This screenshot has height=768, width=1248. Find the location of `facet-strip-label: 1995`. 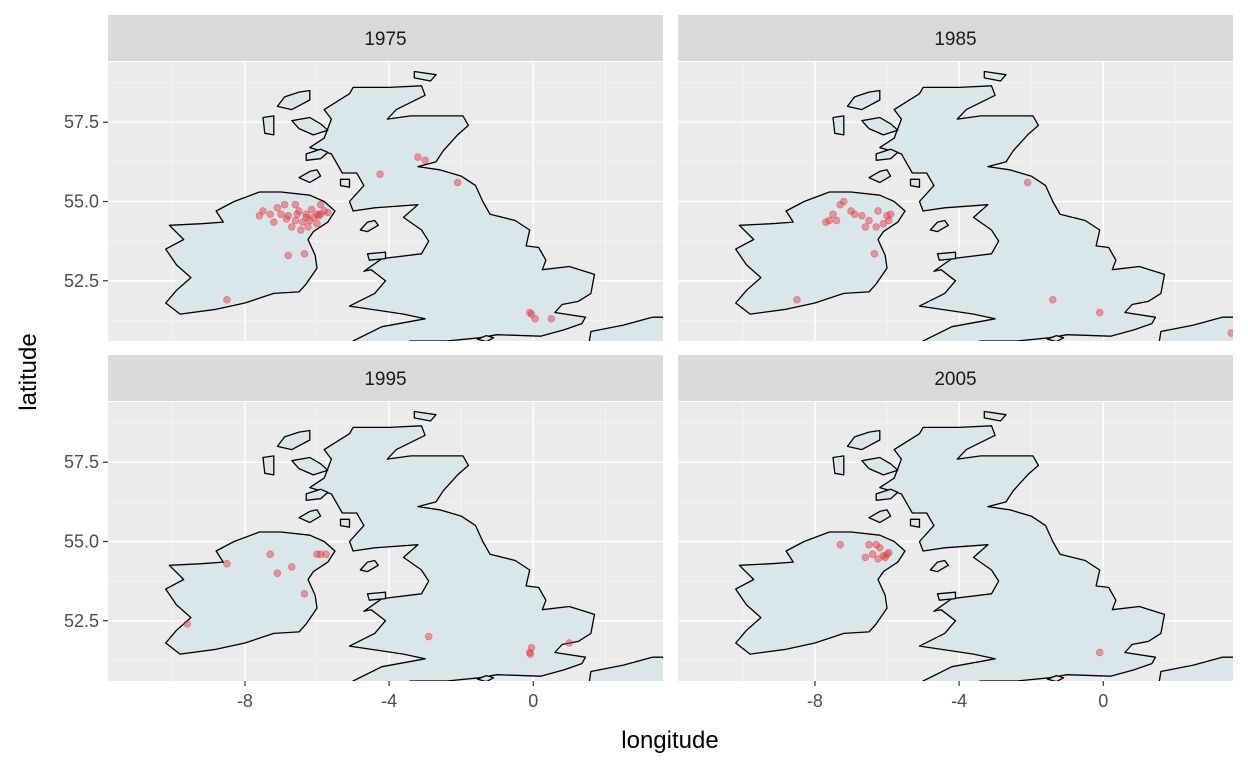

facet-strip-label: 1995 is located at coordinates (385, 379).